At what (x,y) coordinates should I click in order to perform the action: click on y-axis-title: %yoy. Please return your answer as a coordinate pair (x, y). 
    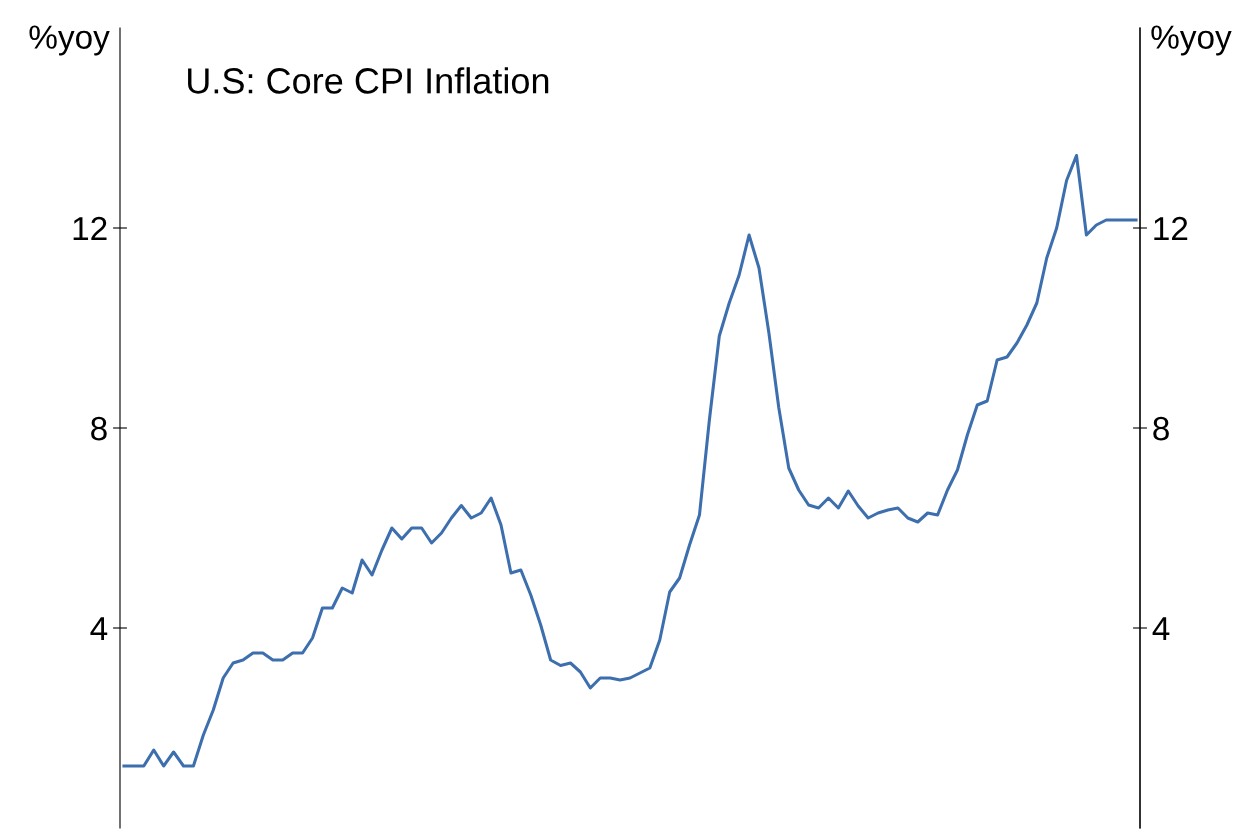
    Looking at the image, I should click on (69, 40).